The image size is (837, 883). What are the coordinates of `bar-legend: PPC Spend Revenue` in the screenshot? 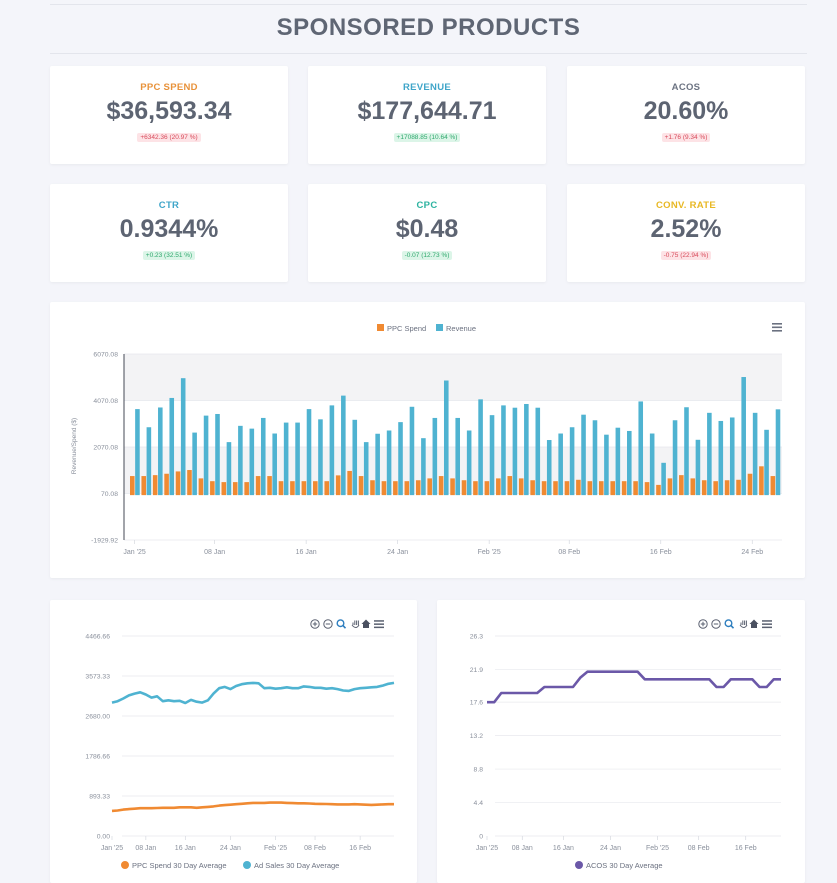 It's located at (426, 328).